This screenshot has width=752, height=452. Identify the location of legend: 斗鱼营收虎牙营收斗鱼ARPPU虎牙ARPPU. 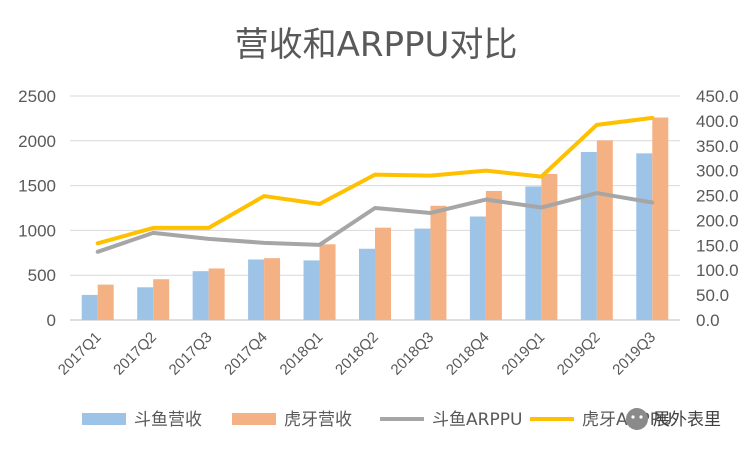
(377, 420).